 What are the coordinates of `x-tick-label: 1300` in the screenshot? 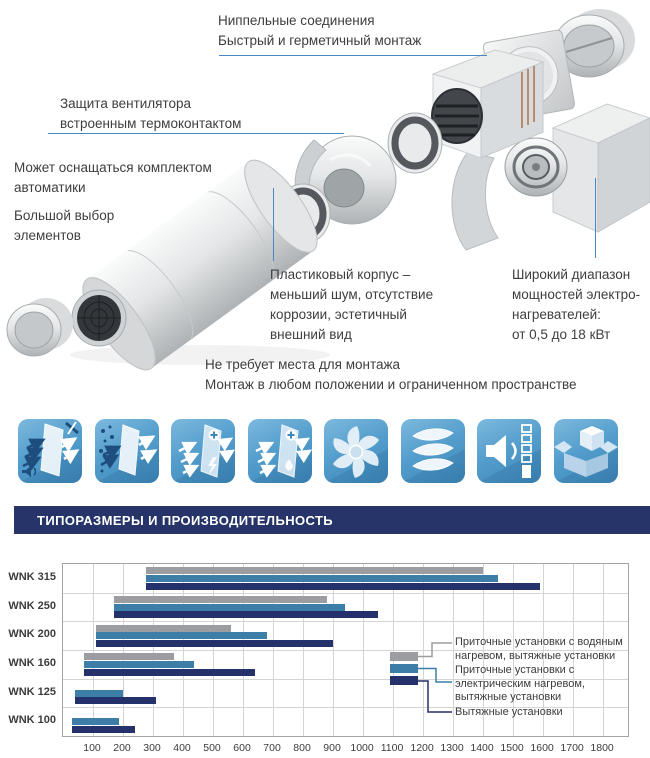 It's located at (452, 748).